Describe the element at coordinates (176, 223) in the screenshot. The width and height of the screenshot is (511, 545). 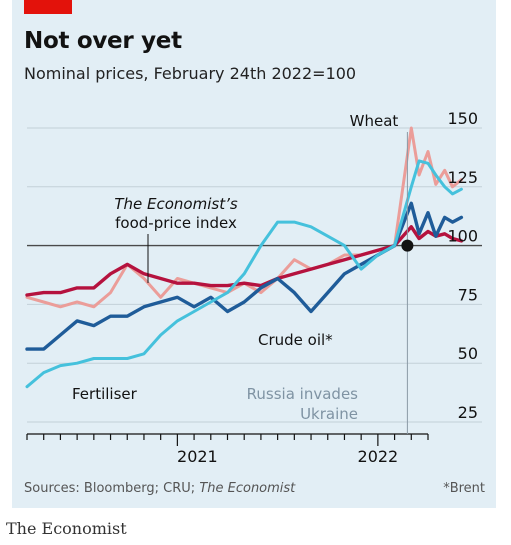
I see `food-index-label-line2: food-price index` at that location.